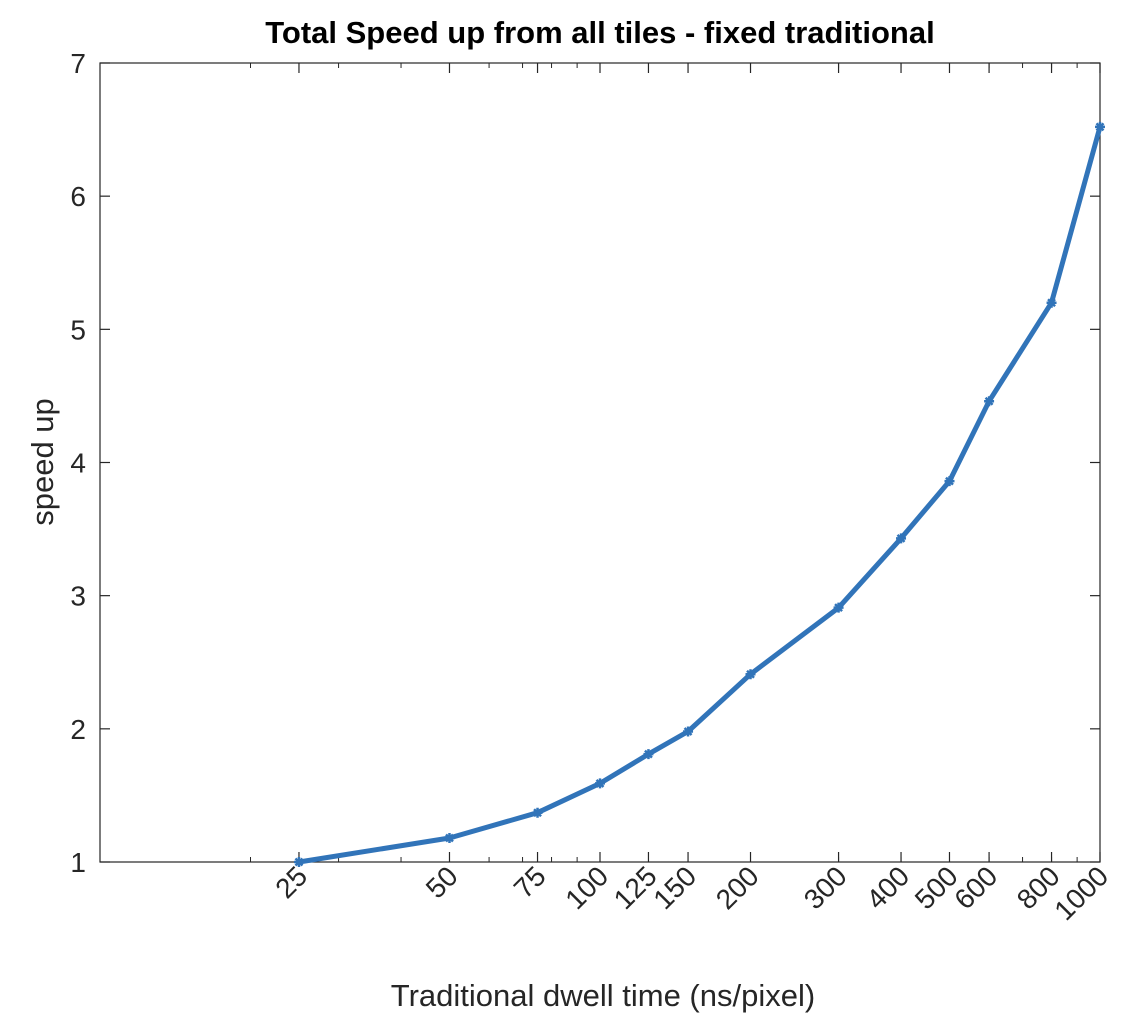 This screenshot has width=1139, height=1019. Describe the element at coordinates (586, 887) in the screenshot. I see `x-tick-label: 100` at that location.